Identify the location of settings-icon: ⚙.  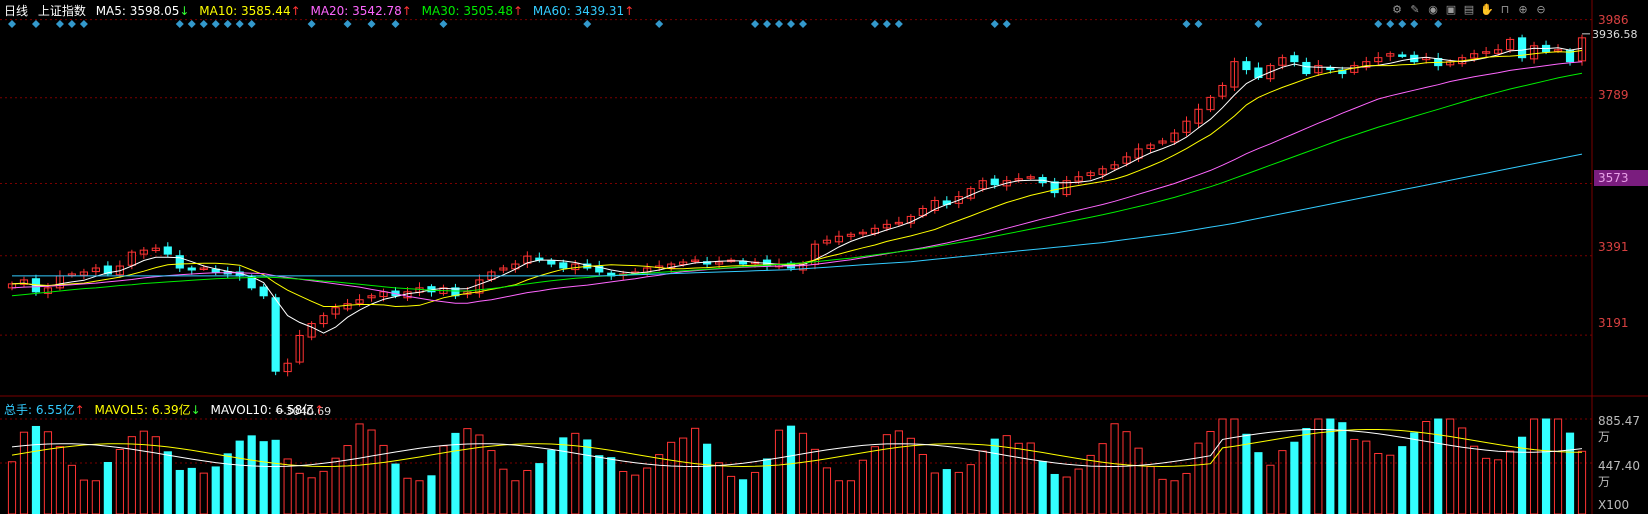
(1397, 9).